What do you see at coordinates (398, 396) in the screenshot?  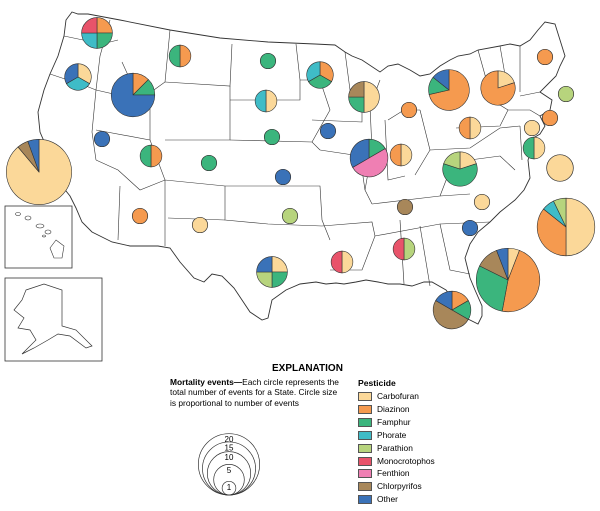 I see `legend-label: Carbofuran` at bounding box center [398, 396].